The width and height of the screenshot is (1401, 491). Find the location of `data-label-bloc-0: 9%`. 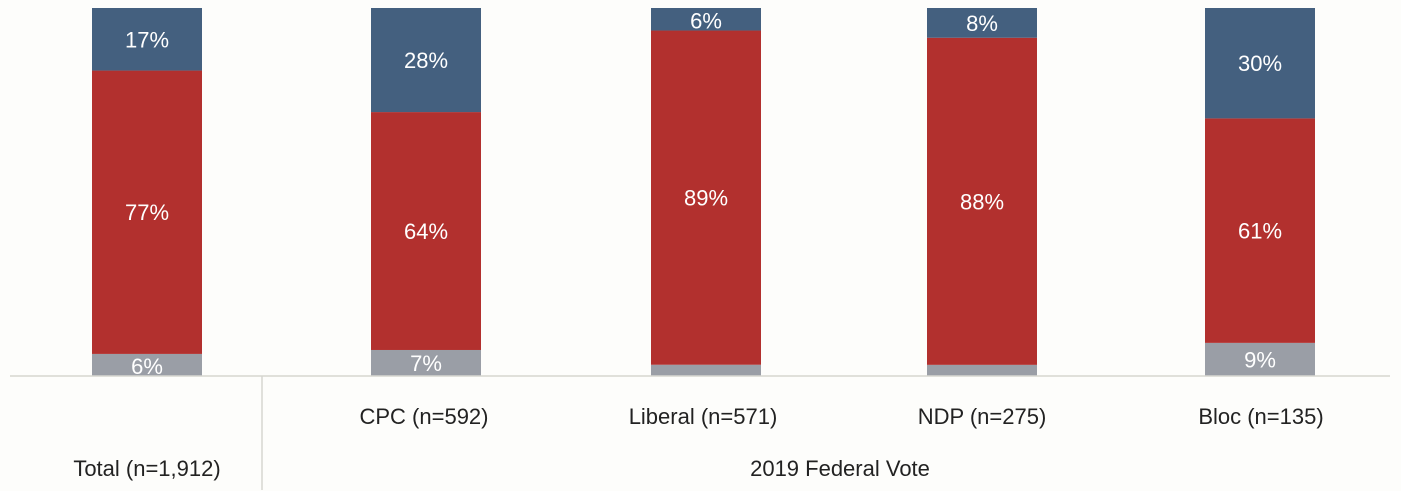

data-label-bloc-0: 9% is located at coordinates (1260, 359).